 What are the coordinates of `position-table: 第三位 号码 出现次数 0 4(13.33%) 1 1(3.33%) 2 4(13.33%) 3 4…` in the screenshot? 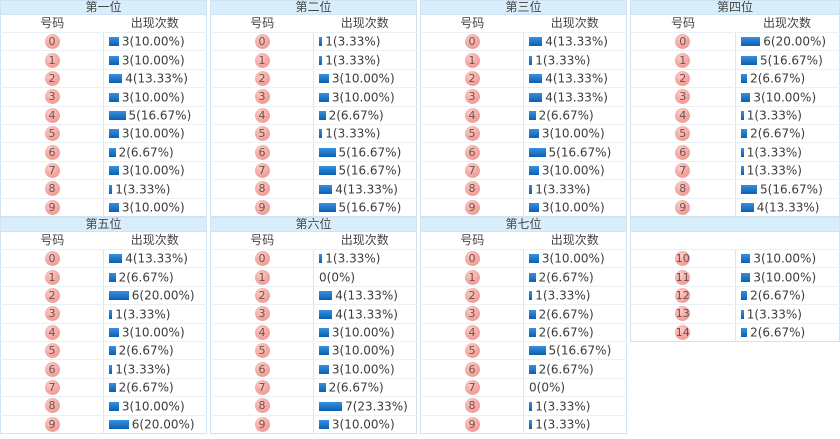 It's located at (523, 108).